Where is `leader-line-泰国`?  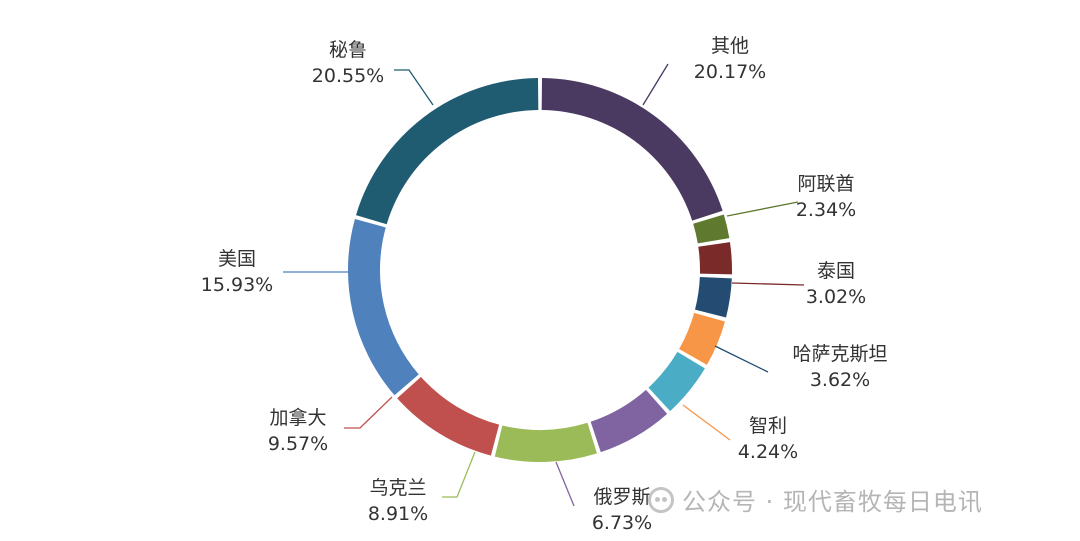
leader-line-泰国 is located at coordinates (768, 284).